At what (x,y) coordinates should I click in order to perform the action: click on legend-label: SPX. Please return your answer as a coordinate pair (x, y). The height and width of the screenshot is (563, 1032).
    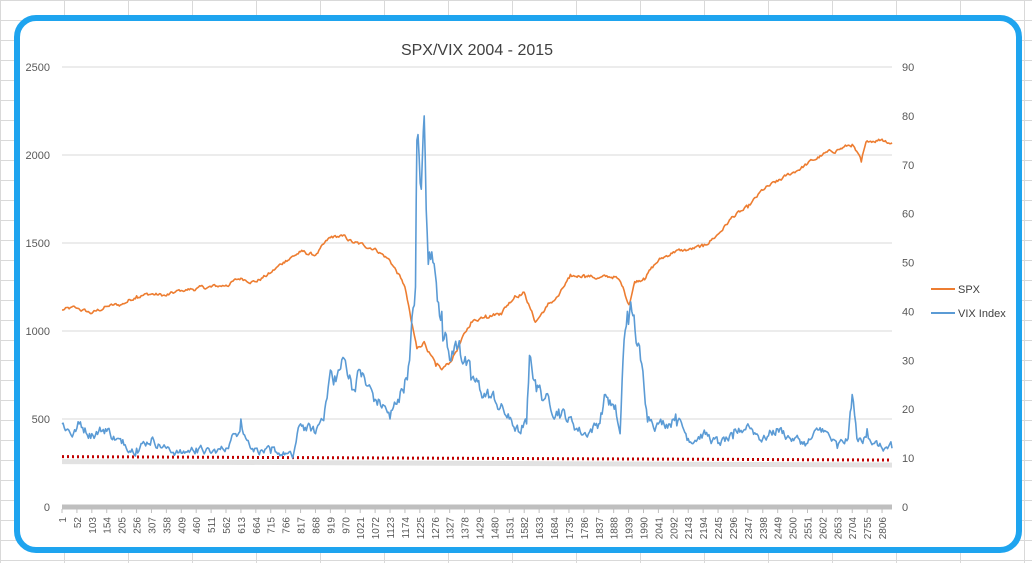
    Looking at the image, I should click on (969, 290).